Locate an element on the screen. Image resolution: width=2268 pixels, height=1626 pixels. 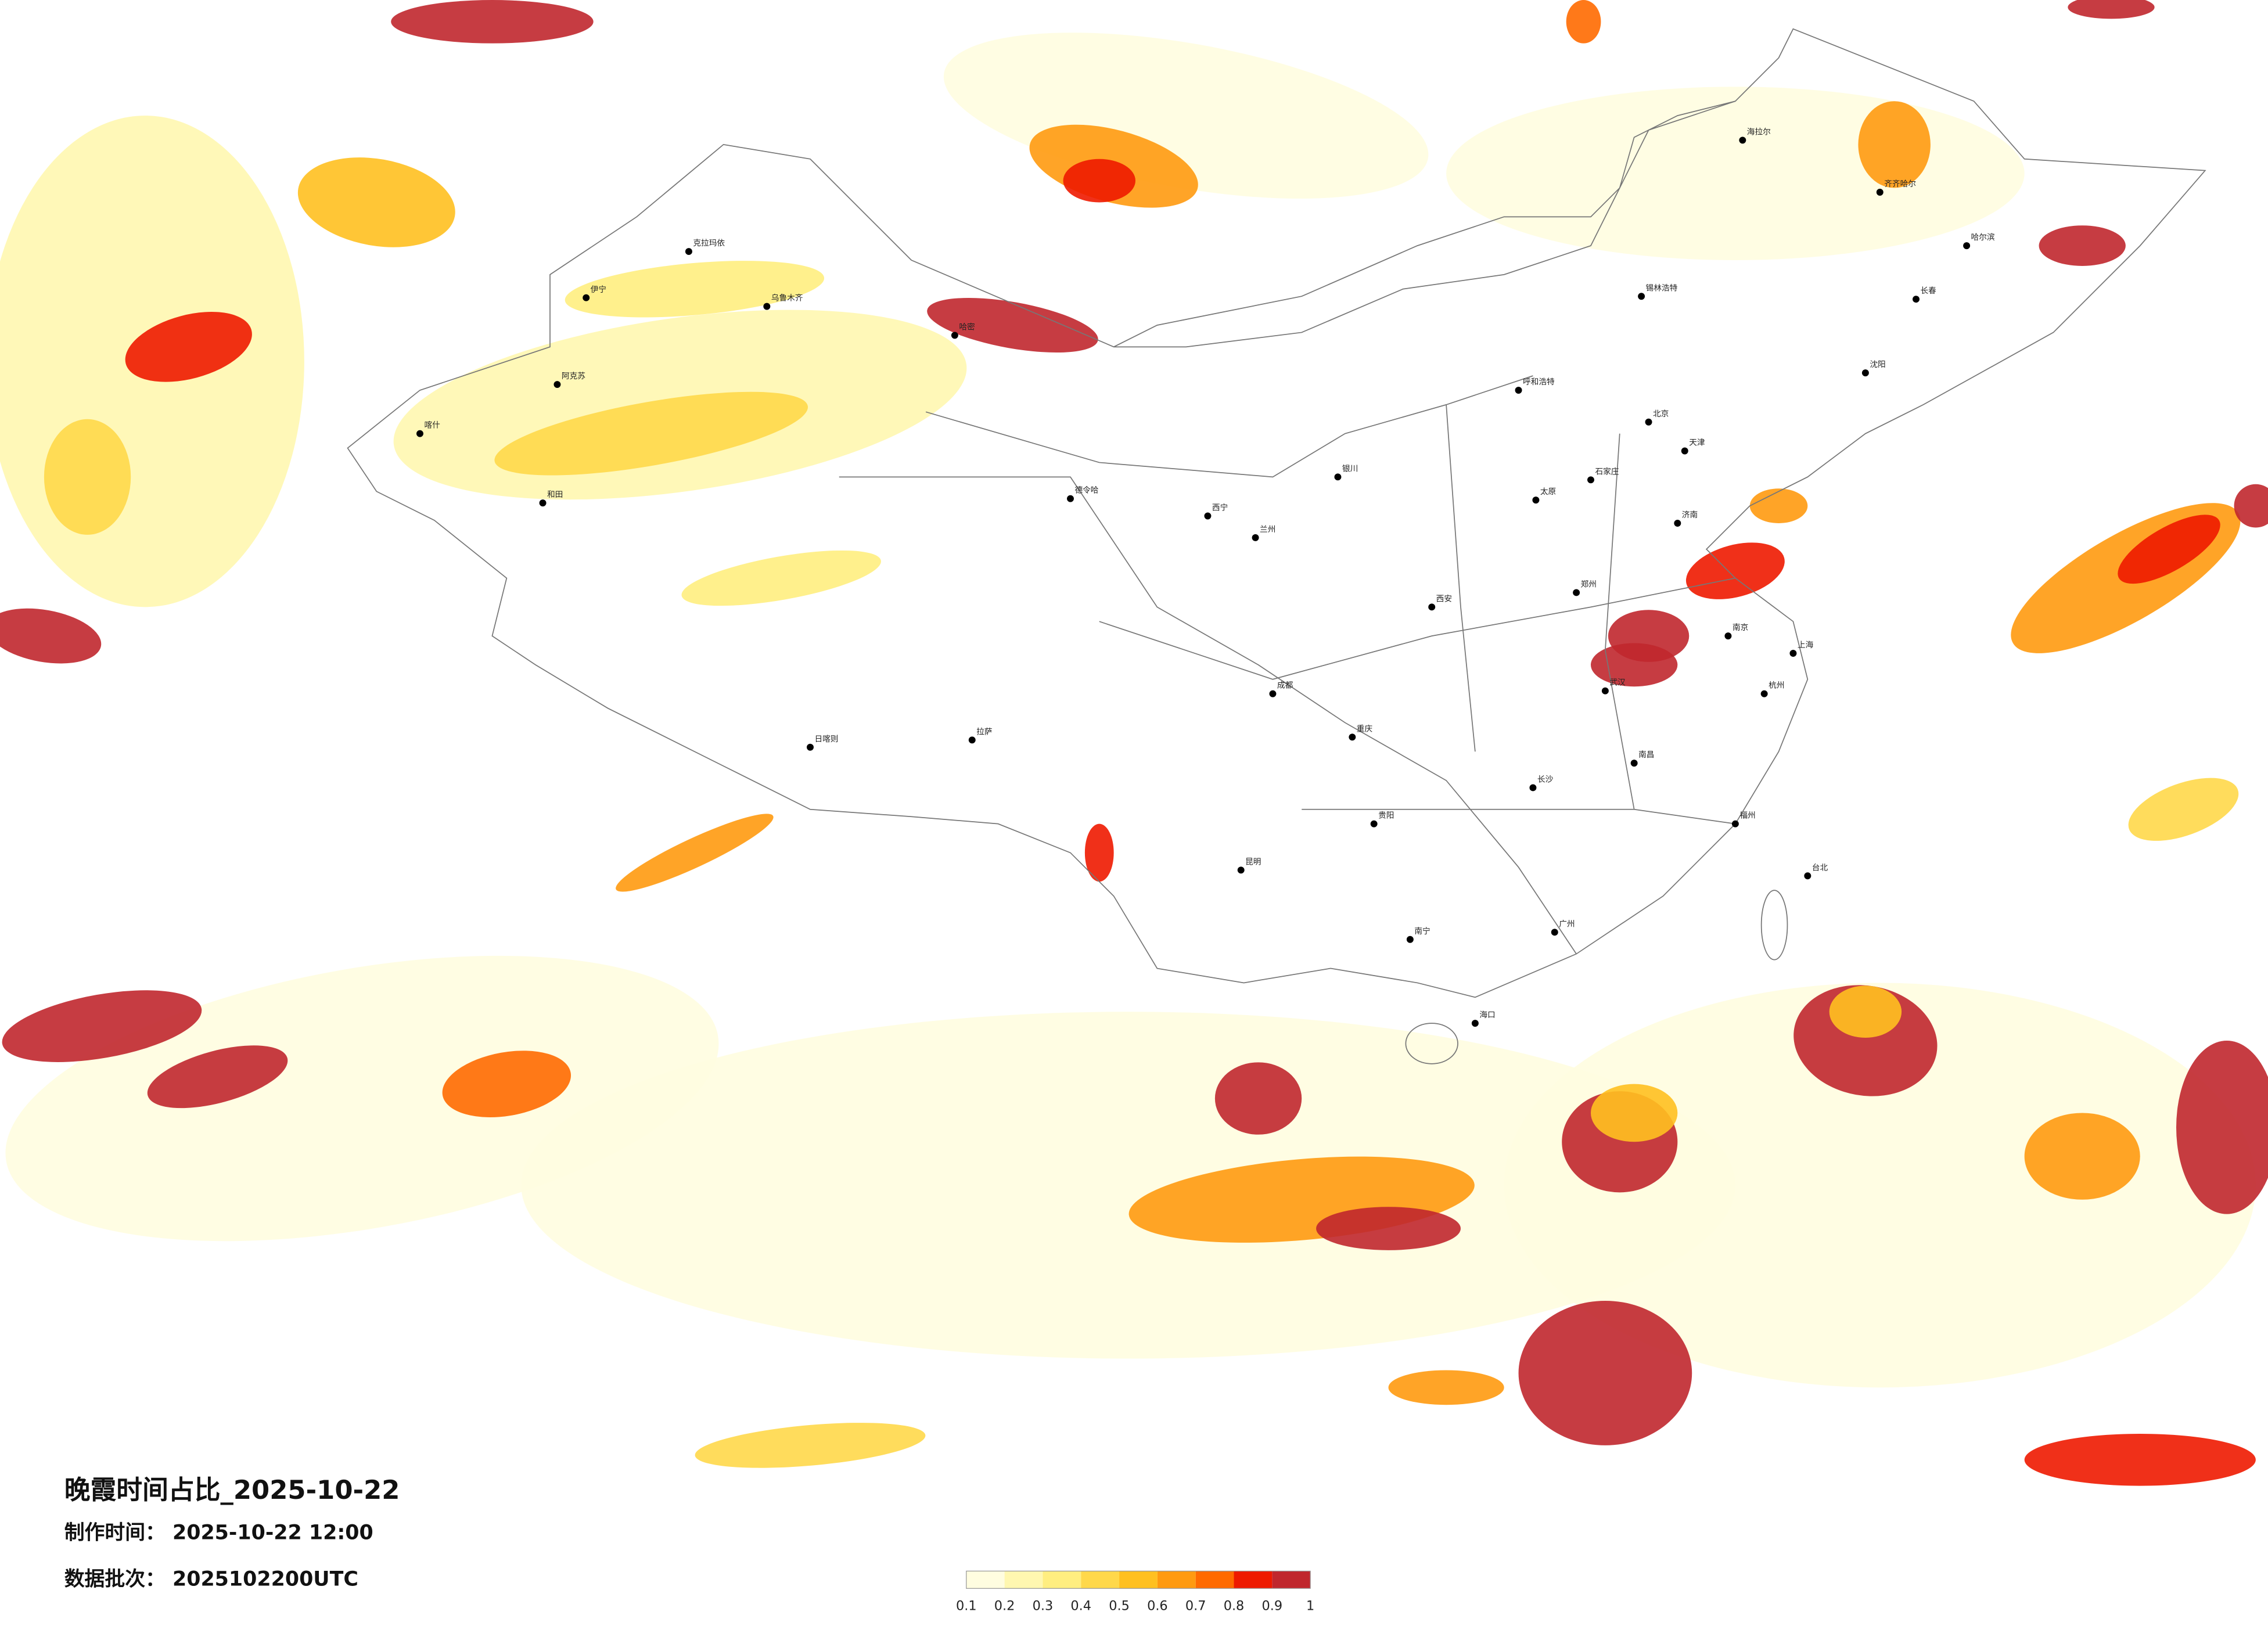
city-label: 南京 is located at coordinates (1740, 628).